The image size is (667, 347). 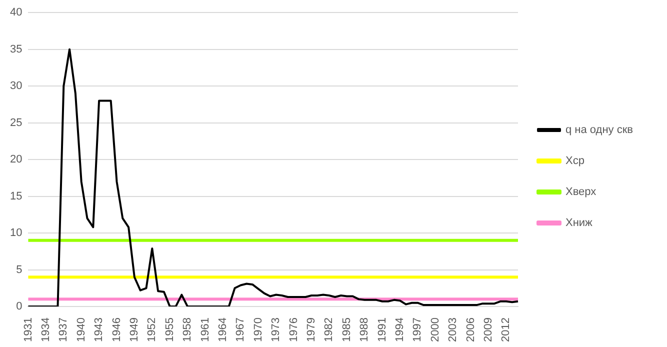 What do you see at coordinates (99, 330) in the screenshot?
I see `x-tick-label: 1943` at bounding box center [99, 330].